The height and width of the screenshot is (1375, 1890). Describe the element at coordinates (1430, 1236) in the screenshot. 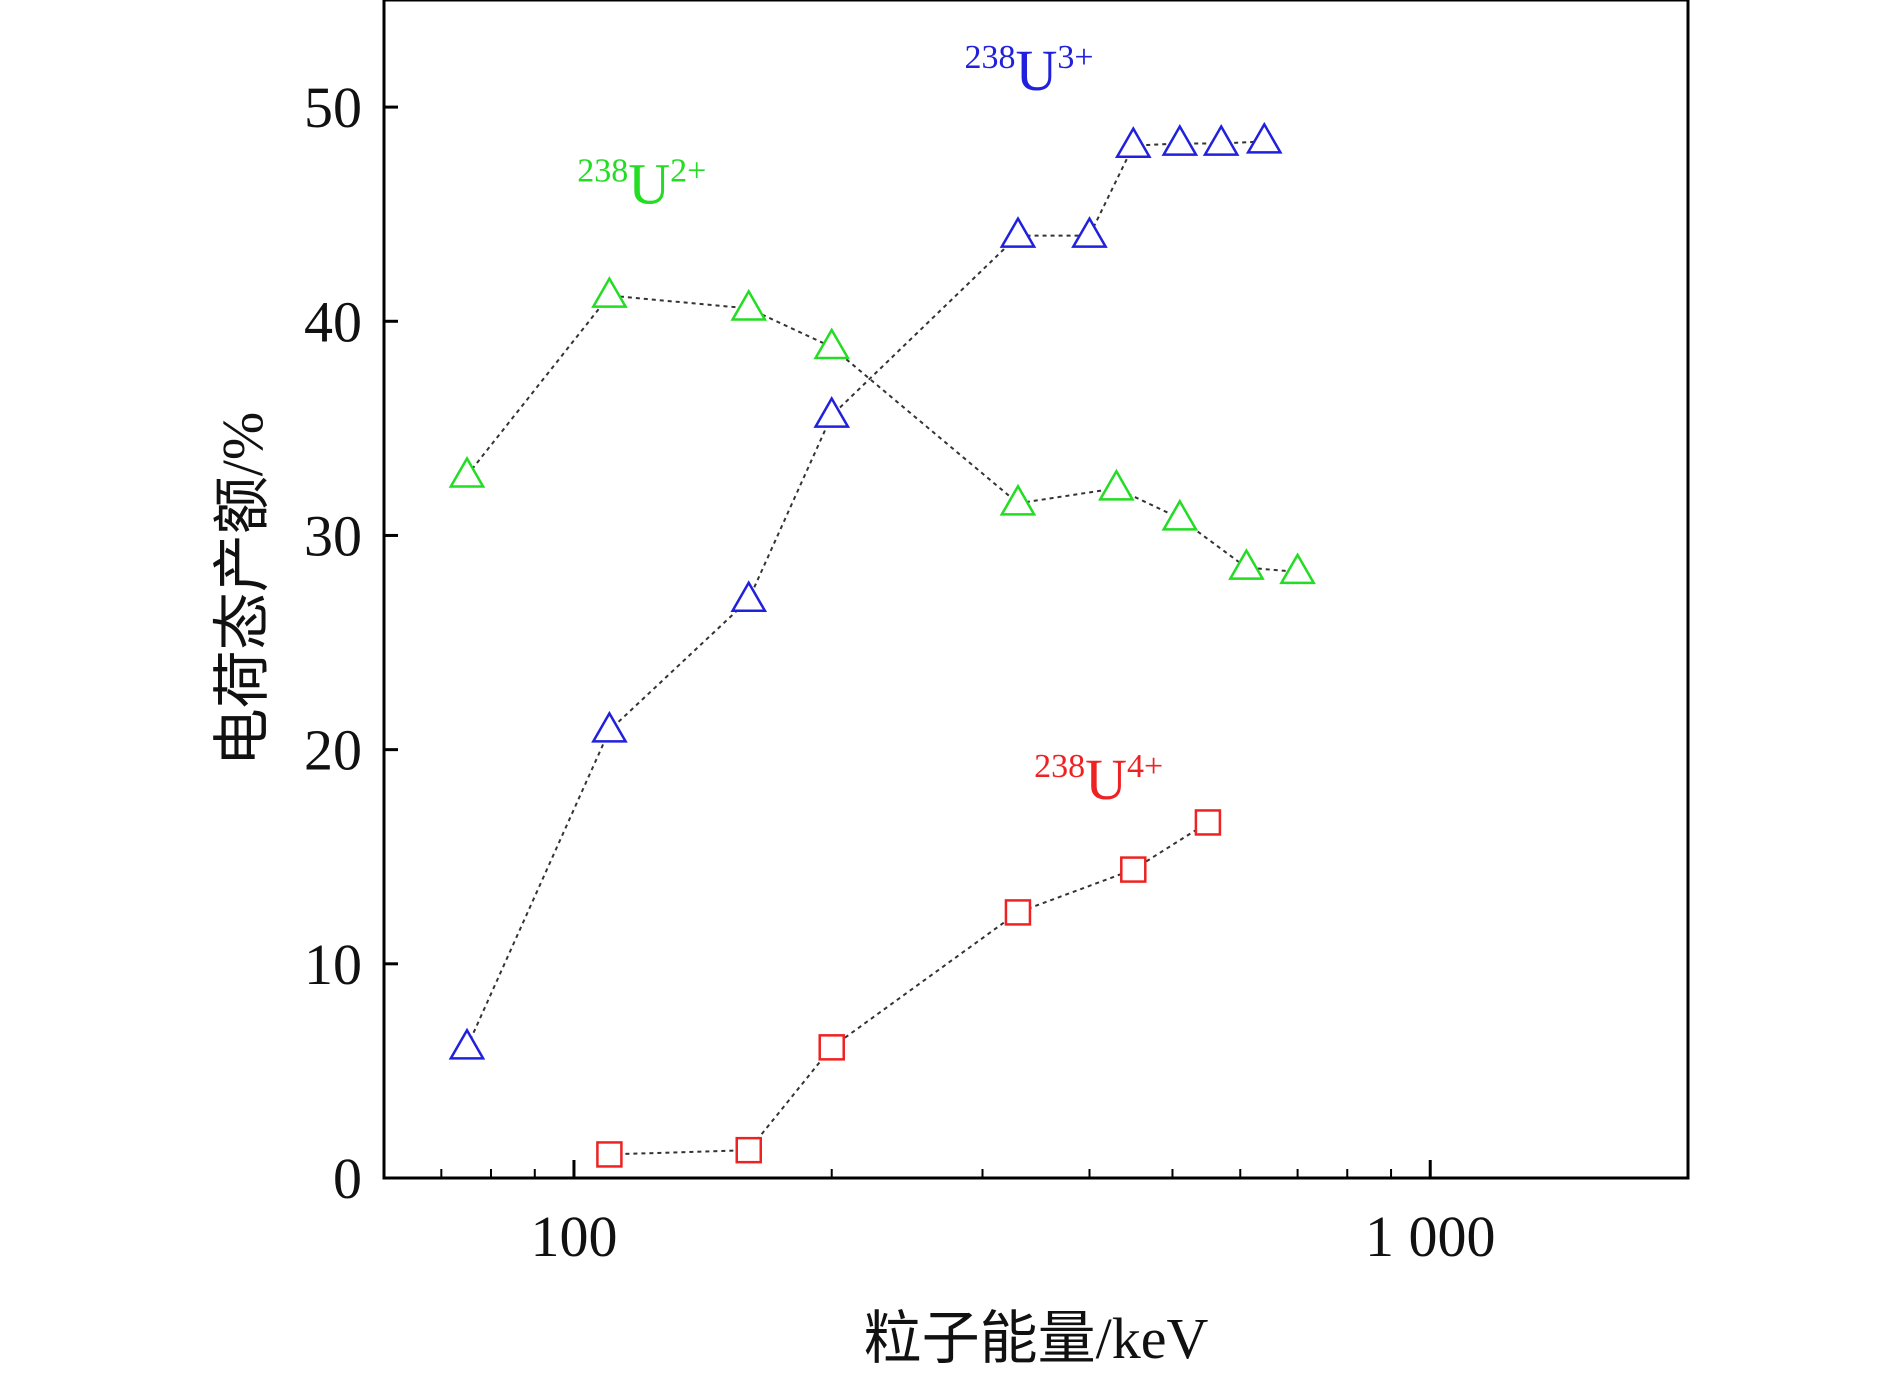

I see `x-tick-label: 1 000` at that location.